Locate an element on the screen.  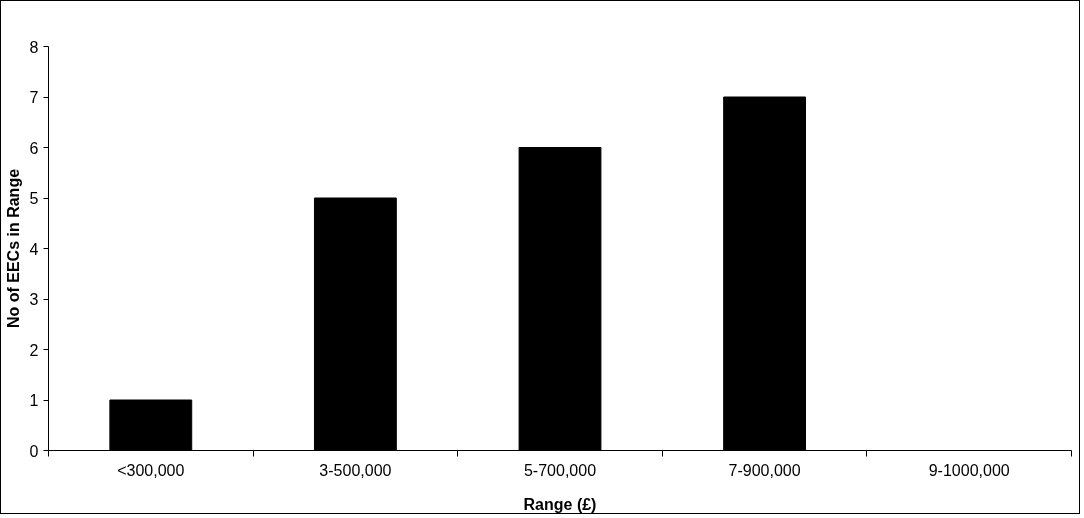
x-tick-label: 5-700,000 is located at coordinates (560, 470).